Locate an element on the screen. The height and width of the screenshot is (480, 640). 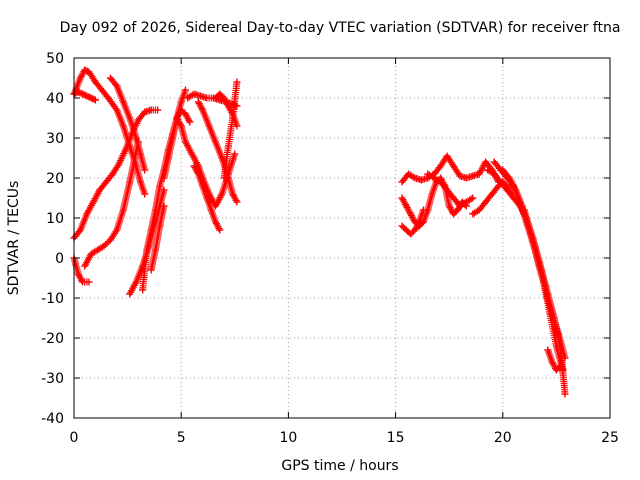
series-arc-y is located at coordinates (543, 290).